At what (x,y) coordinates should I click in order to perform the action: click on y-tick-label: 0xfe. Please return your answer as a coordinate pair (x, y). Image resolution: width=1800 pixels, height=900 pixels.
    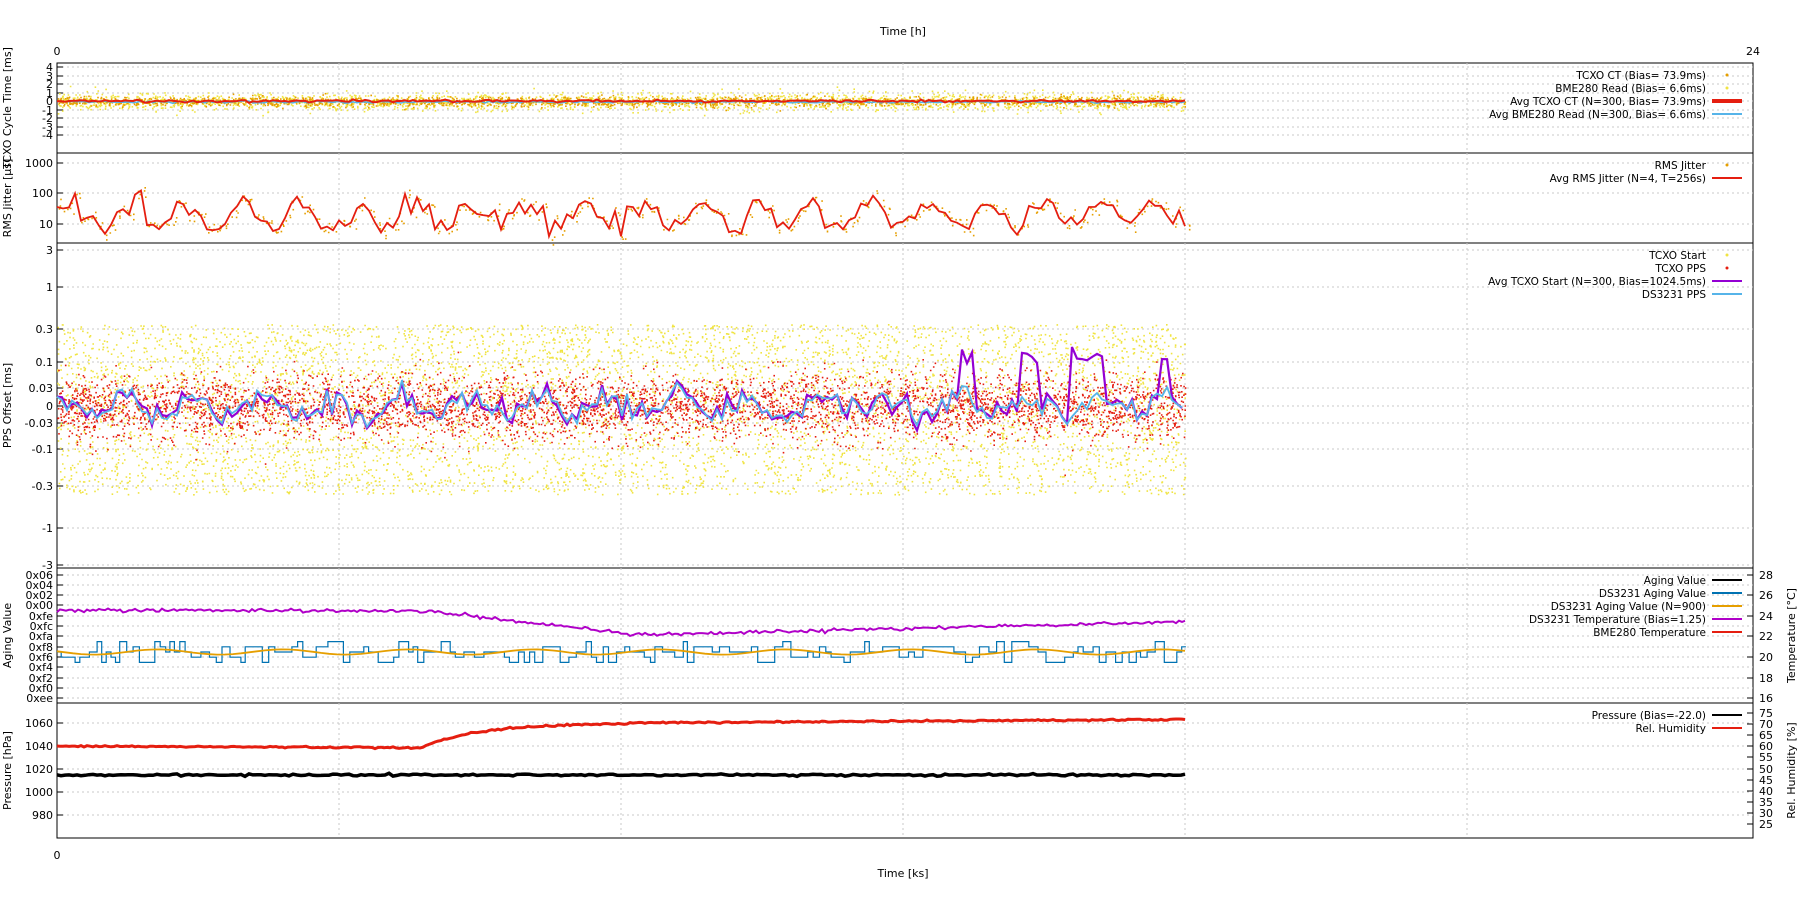
    Looking at the image, I should click on (41, 616).